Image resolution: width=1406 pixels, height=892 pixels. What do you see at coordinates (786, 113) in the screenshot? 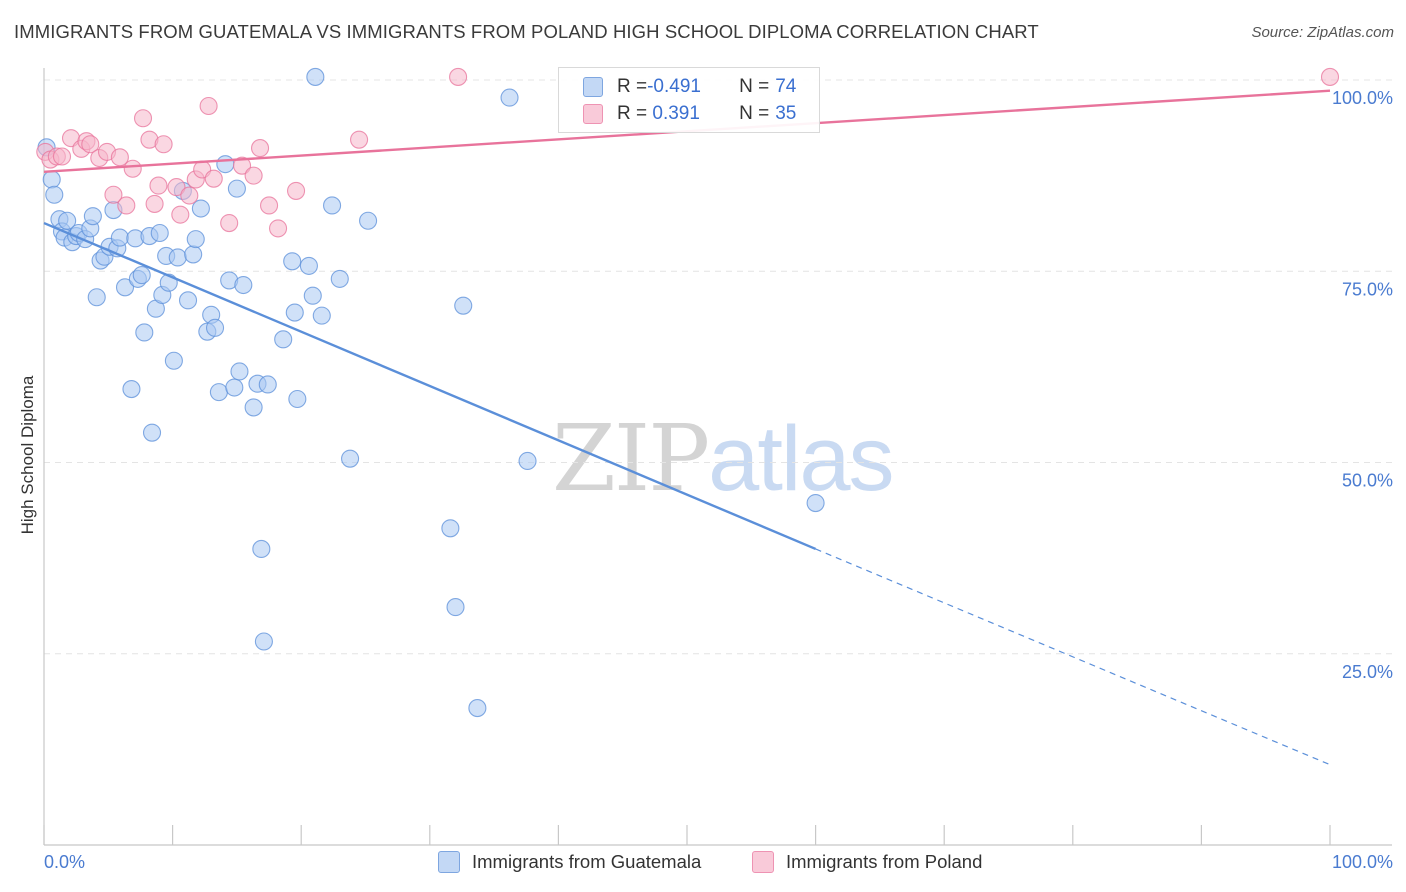
I see `legend-n-value: 35` at bounding box center [786, 113].